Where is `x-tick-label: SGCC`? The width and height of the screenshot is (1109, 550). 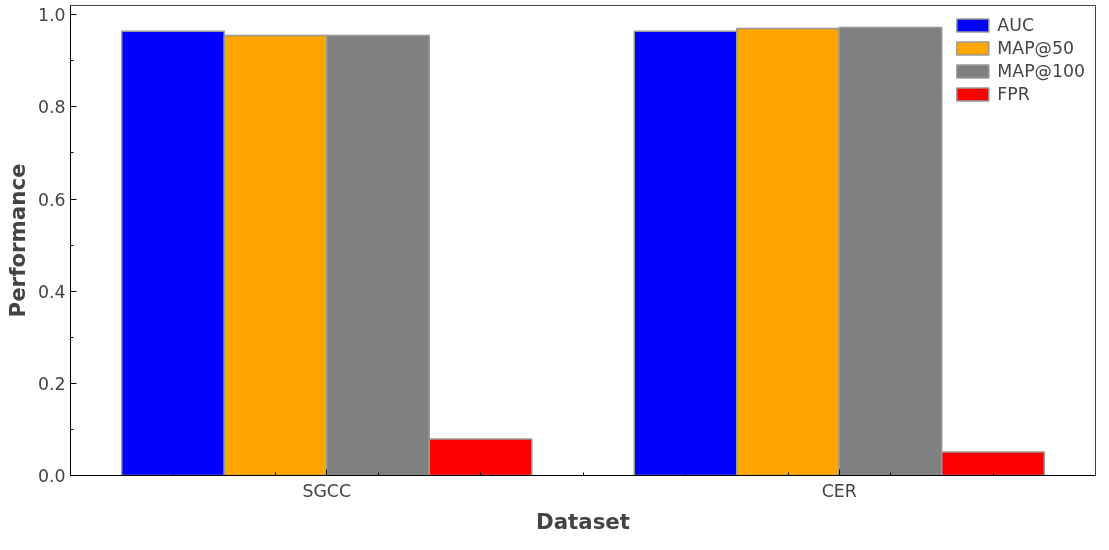
x-tick-label: SGCC is located at coordinates (327, 490).